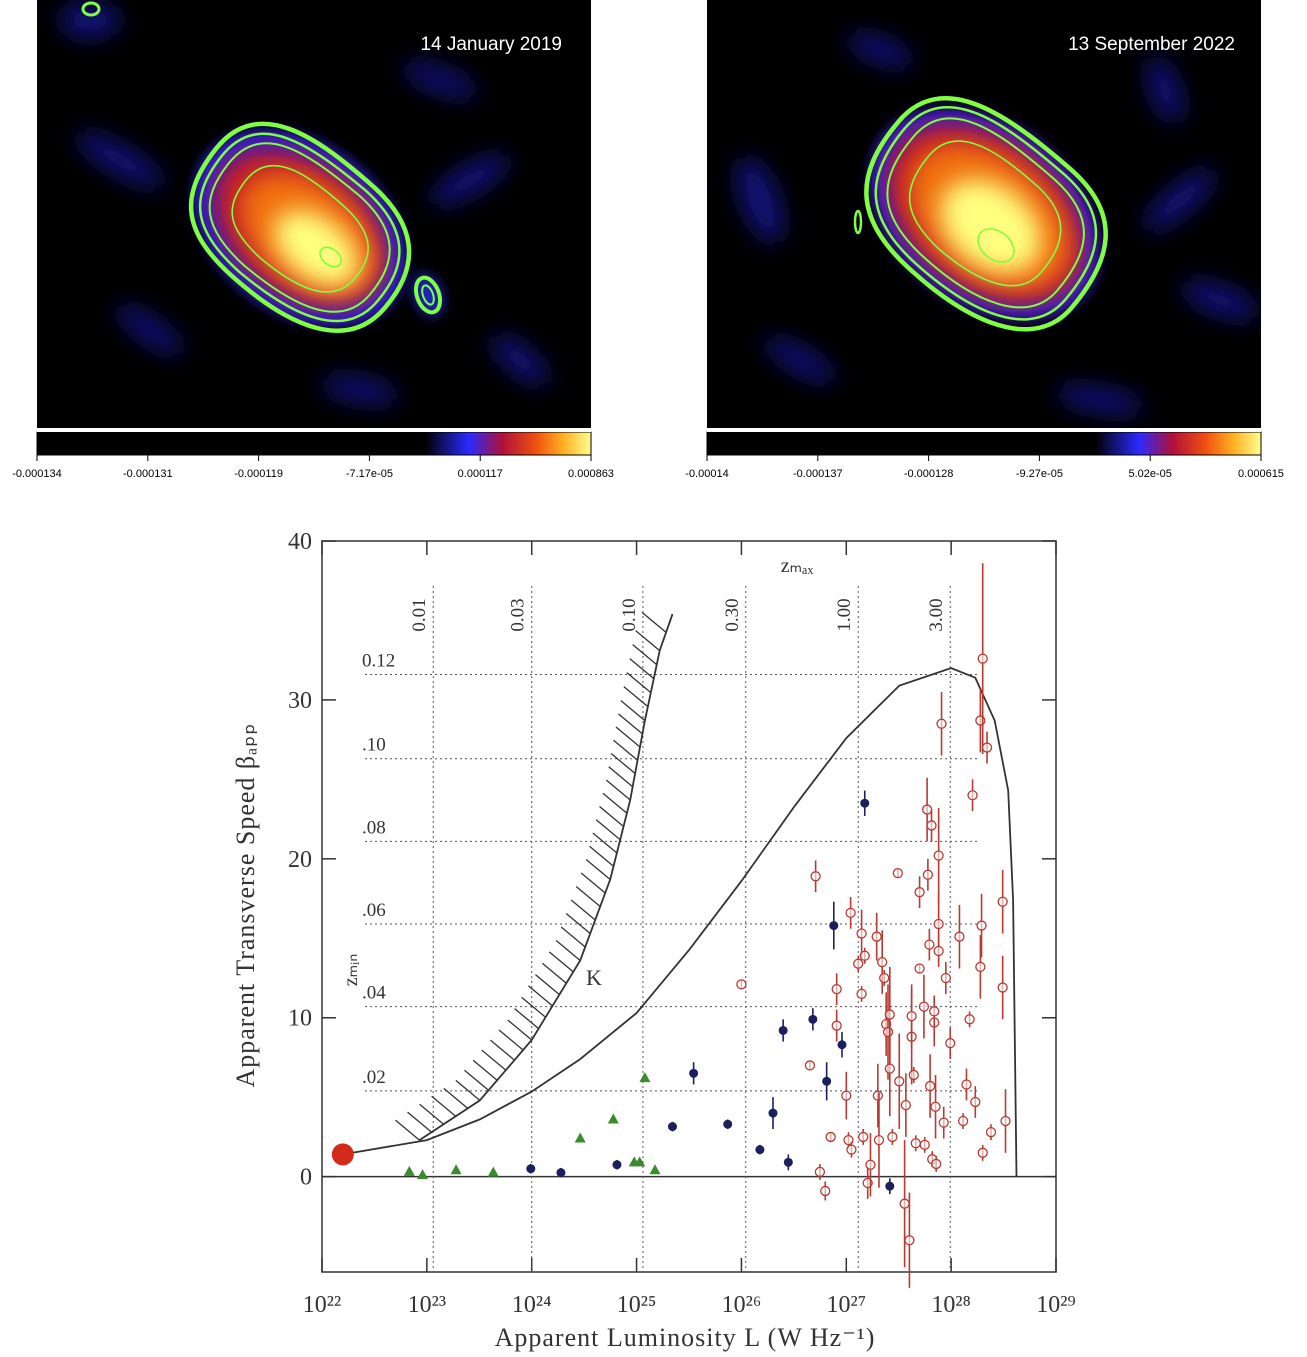  I want to click on x-tick-label: 10²⁴, so click(532, 1305).